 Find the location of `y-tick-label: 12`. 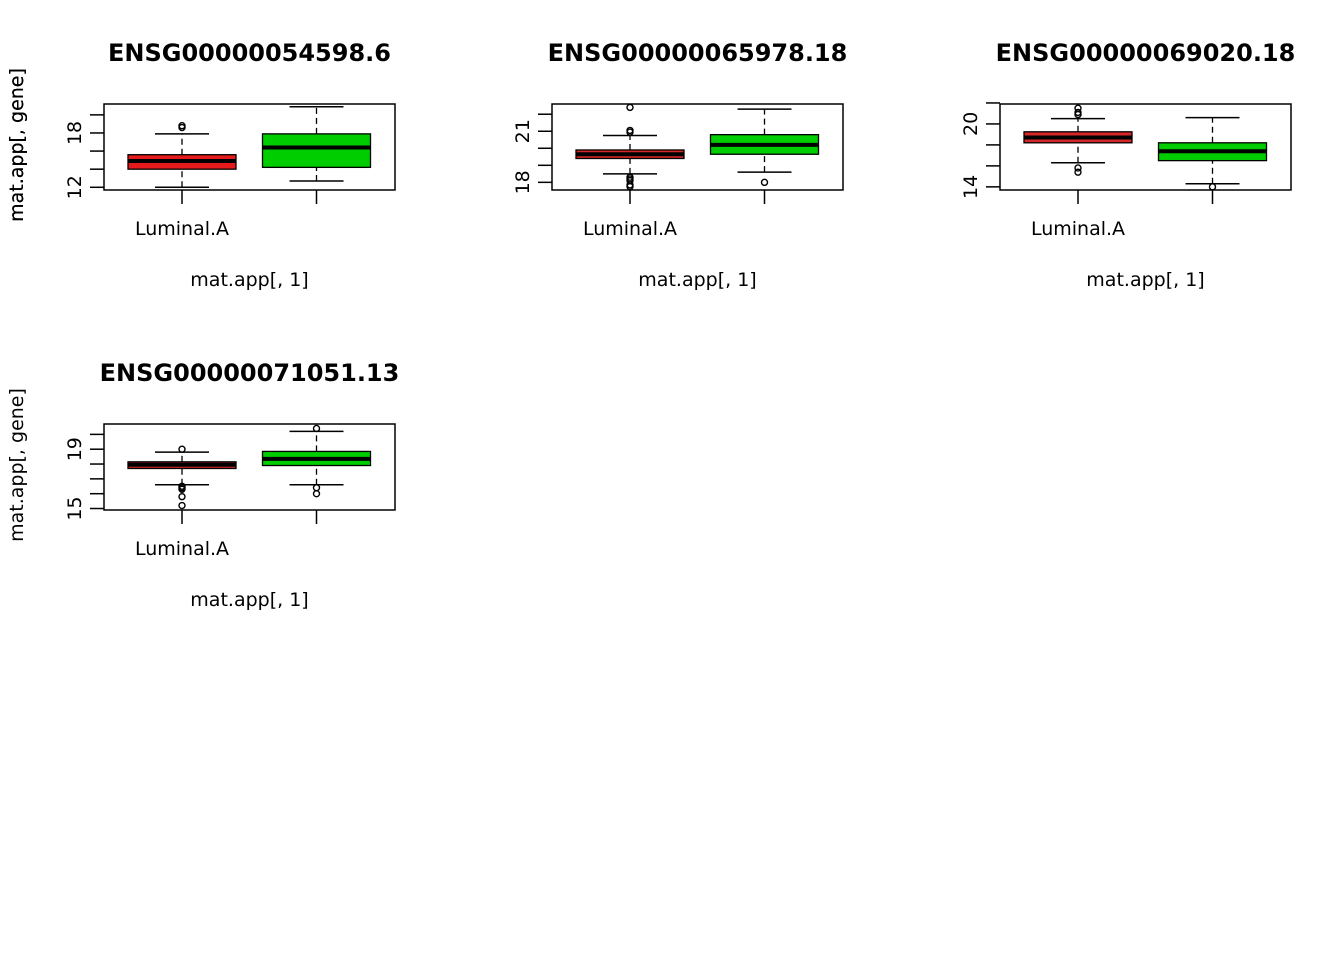

y-tick-label: 12 is located at coordinates (75, 187).